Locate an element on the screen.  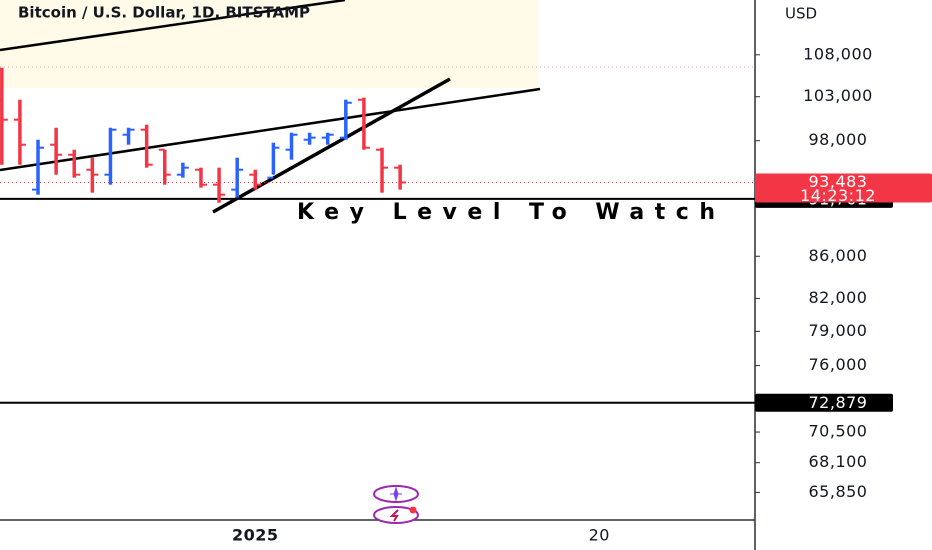
countdown: 14:23:12 is located at coordinates (838, 195).